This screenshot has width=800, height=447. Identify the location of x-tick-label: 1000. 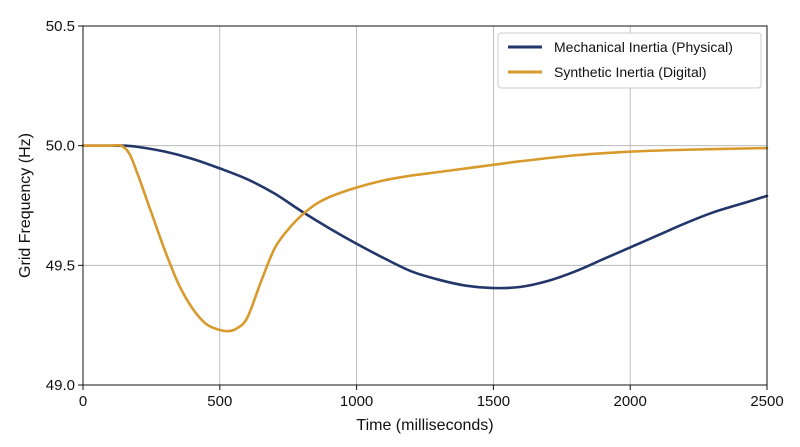
(356, 401).